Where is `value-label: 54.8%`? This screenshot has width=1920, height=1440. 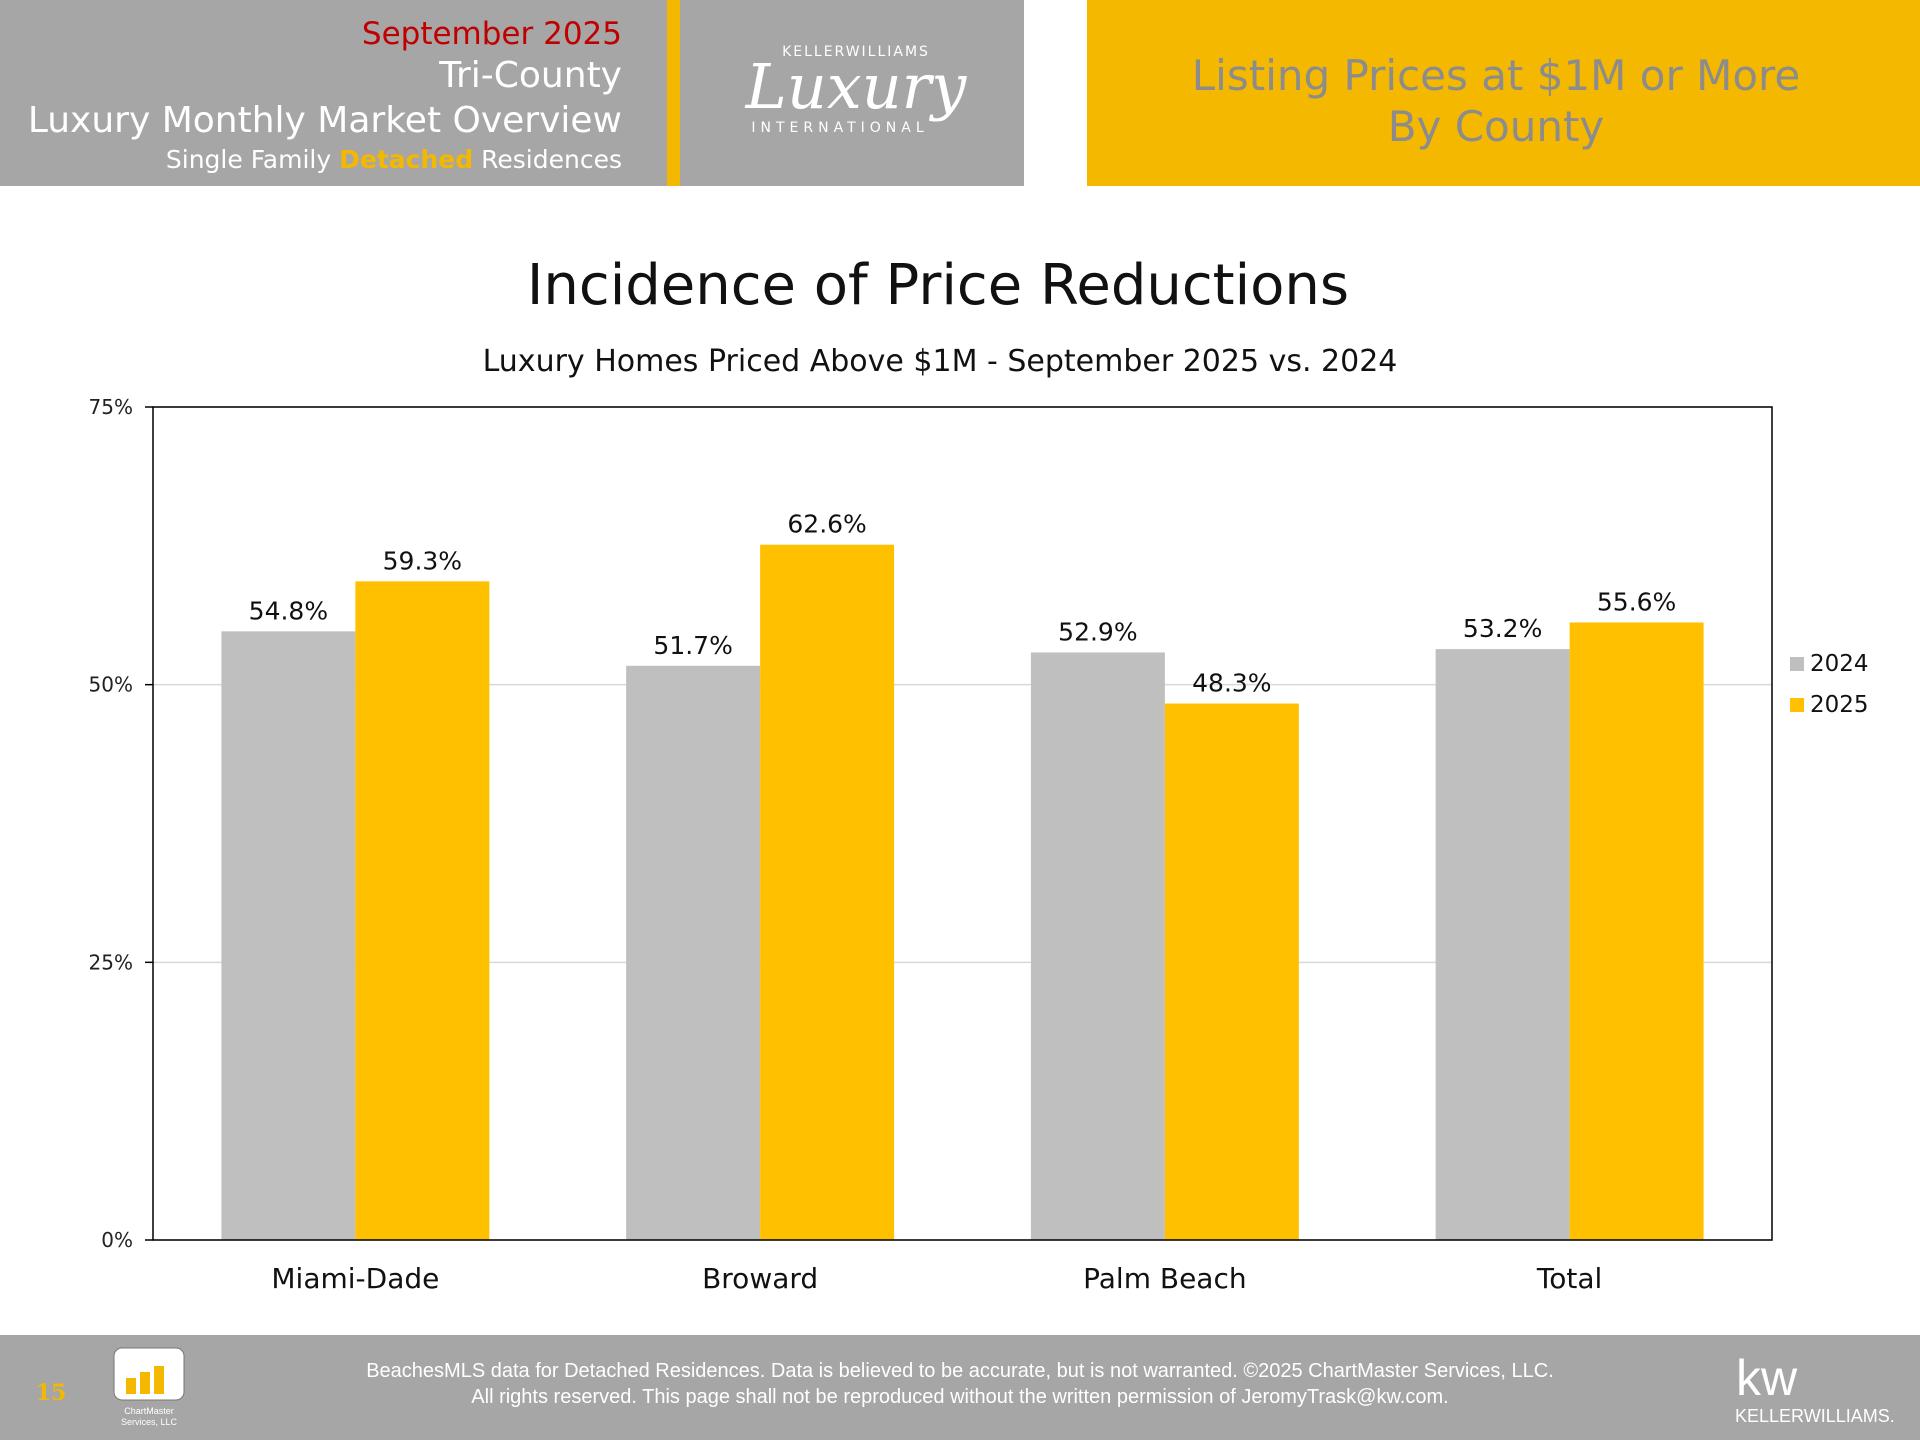
value-label: 54.8% is located at coordinates (288, 610).